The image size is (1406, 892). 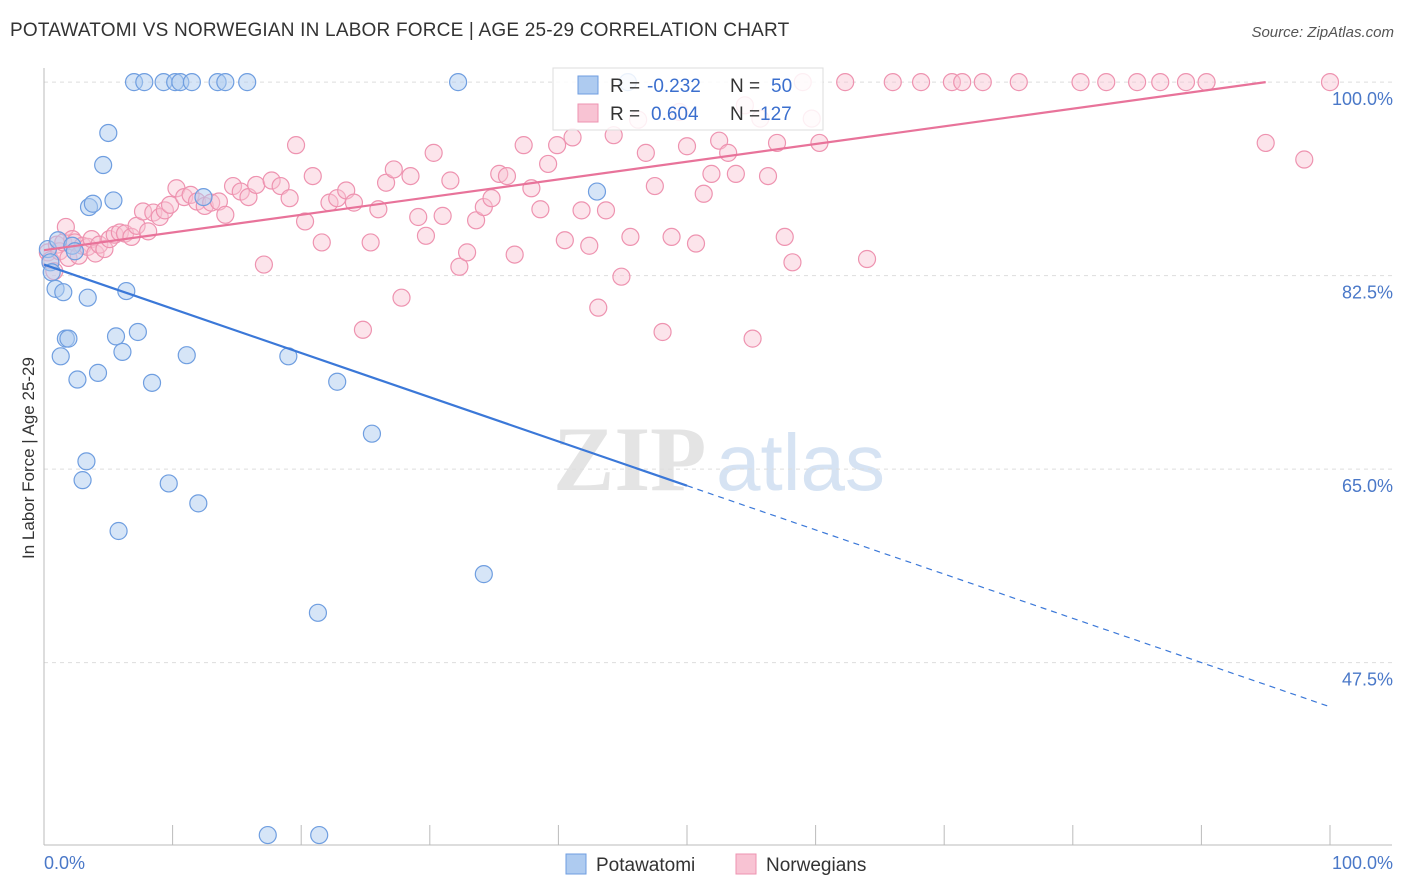 What do you see at coordinates (781, 86) in the screenshot?
I see `n-value-potawatomi: 50` at bounding box center [781, 86].